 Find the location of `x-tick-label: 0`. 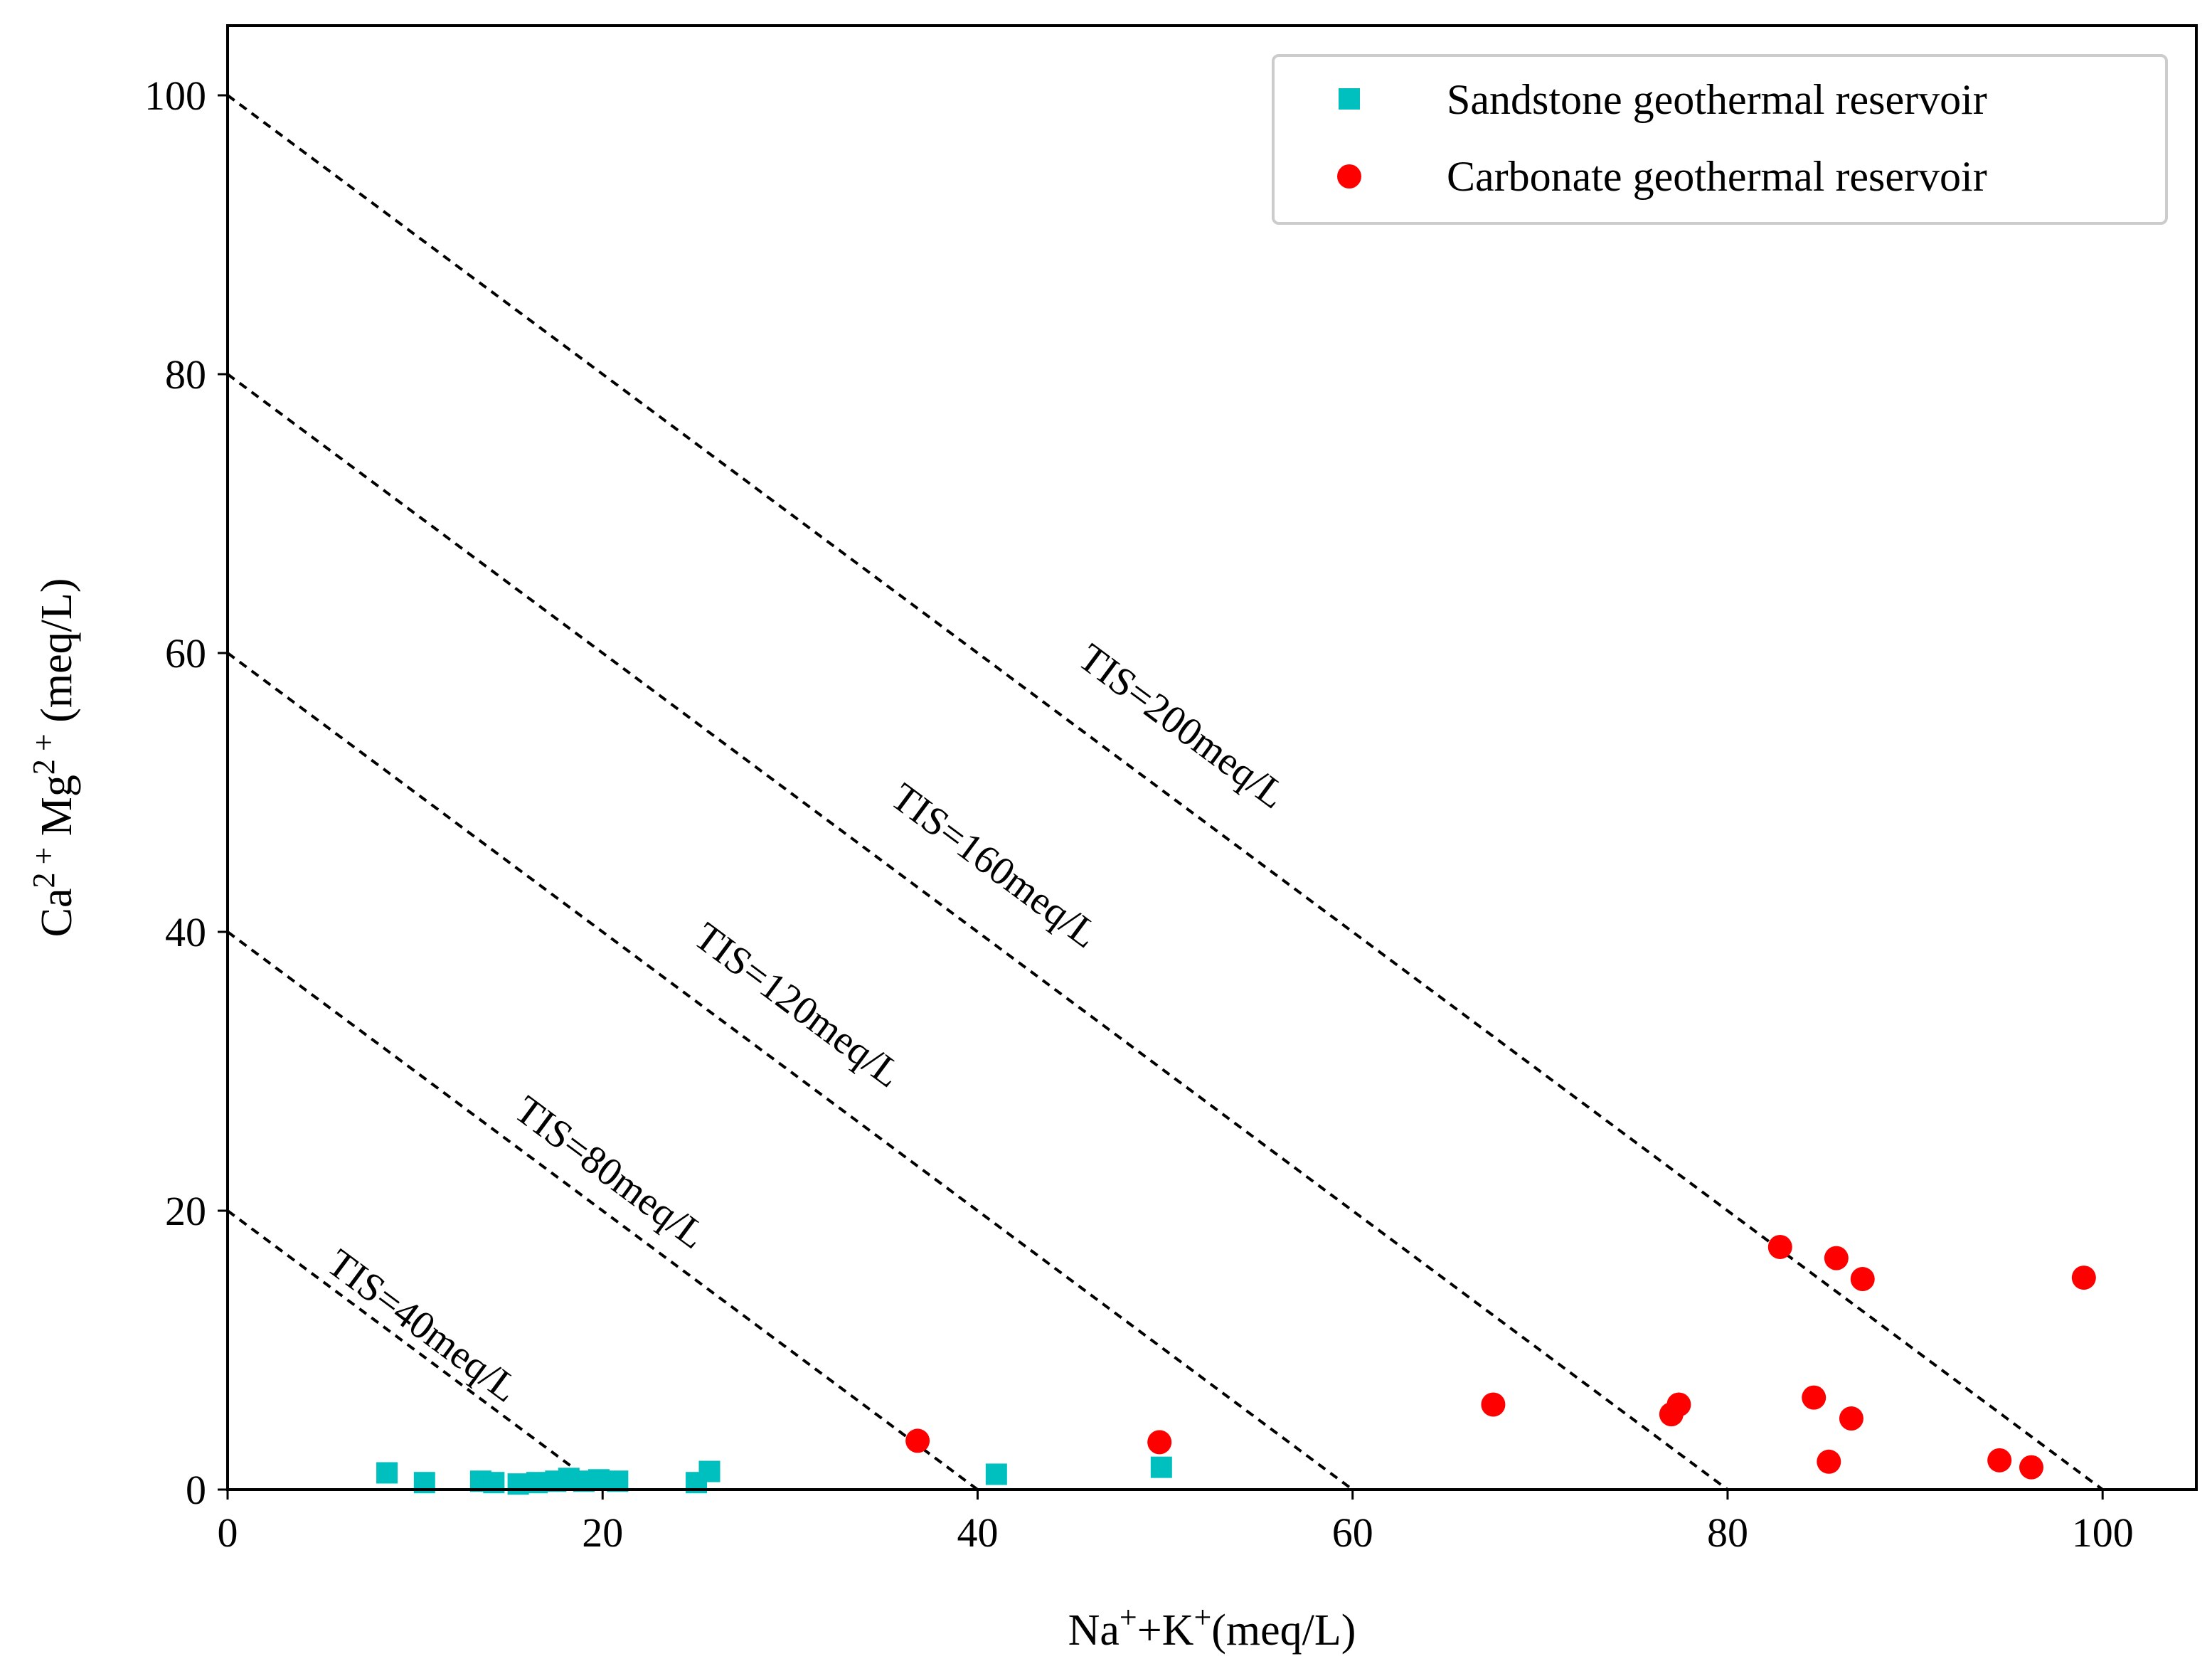

x-tick-label: 0 is located at coordinates (228, 1533).